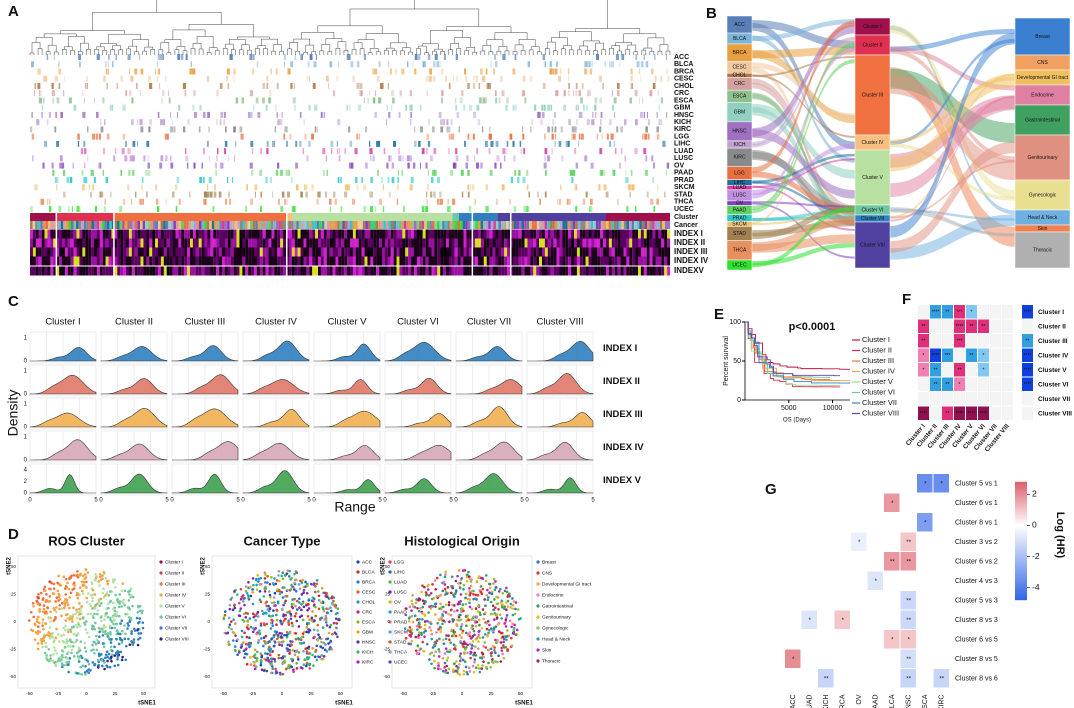  Describe the element at coordinates (557, 606) in the screenshot. I see `legend-label: Gatrointestinal` at that location.